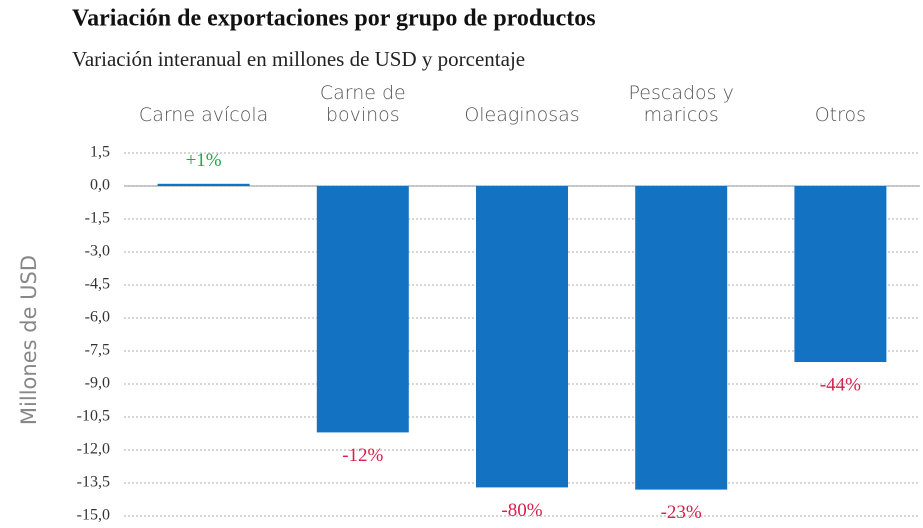  I want to click on y-tick-label: -7,5, so click(97, 350).